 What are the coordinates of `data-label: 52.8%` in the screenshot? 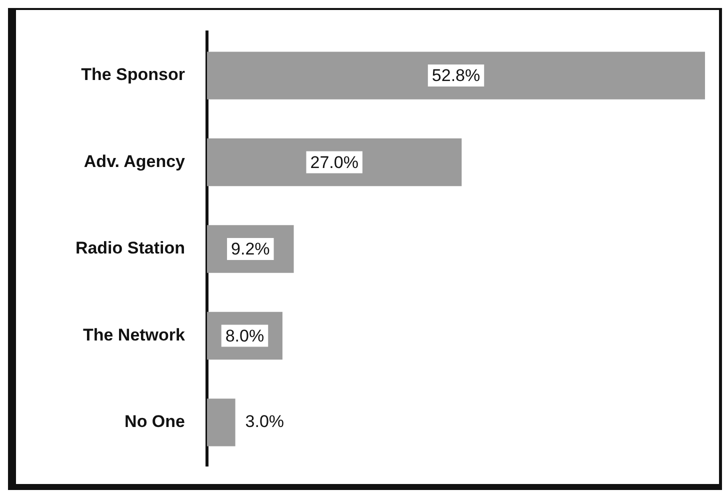 It's located at (456, 76).